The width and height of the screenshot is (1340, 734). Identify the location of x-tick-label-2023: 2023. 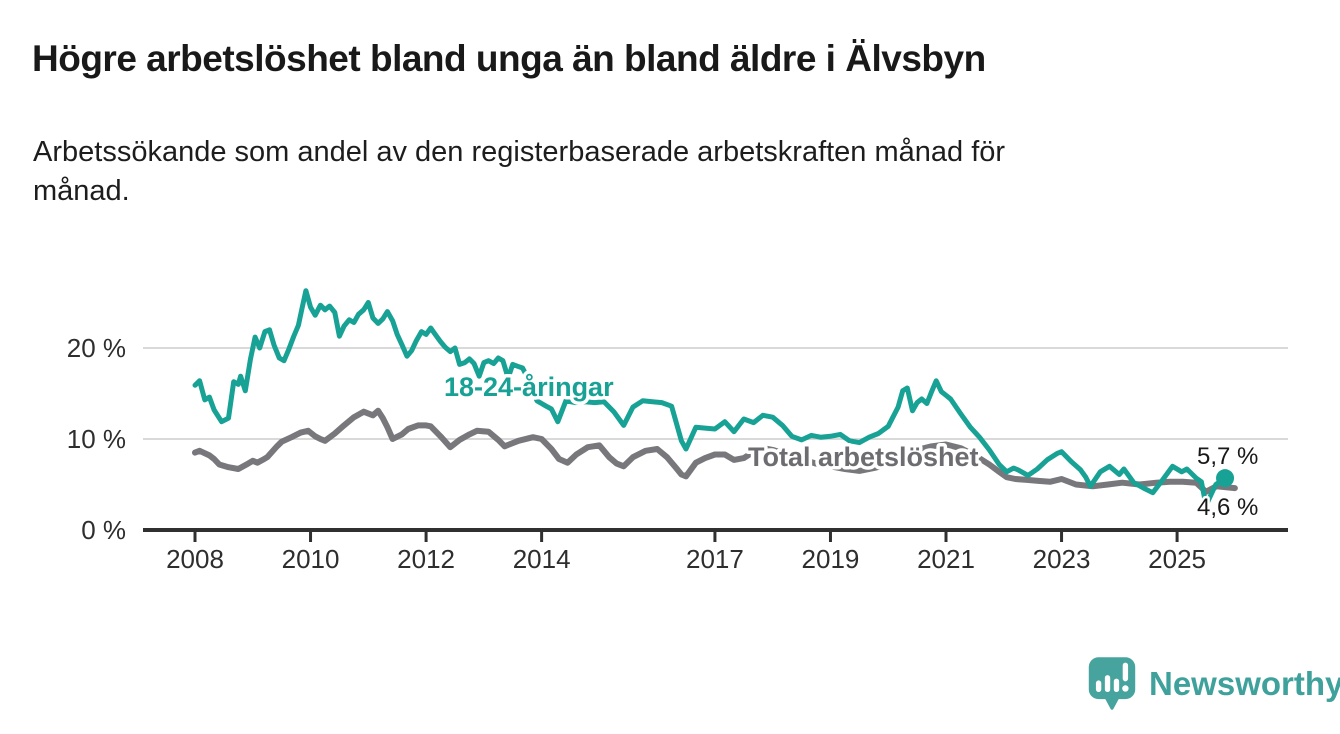
(1062, 559).